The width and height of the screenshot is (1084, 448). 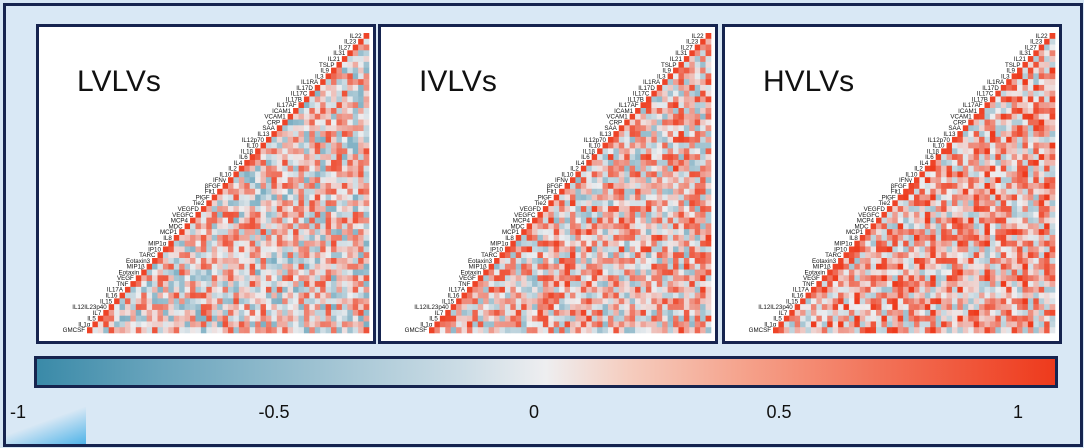 What do you see at coordinates (509, 238) in the screenshot?
I see `variable-label: IL8` at bounding box center [509, 238].